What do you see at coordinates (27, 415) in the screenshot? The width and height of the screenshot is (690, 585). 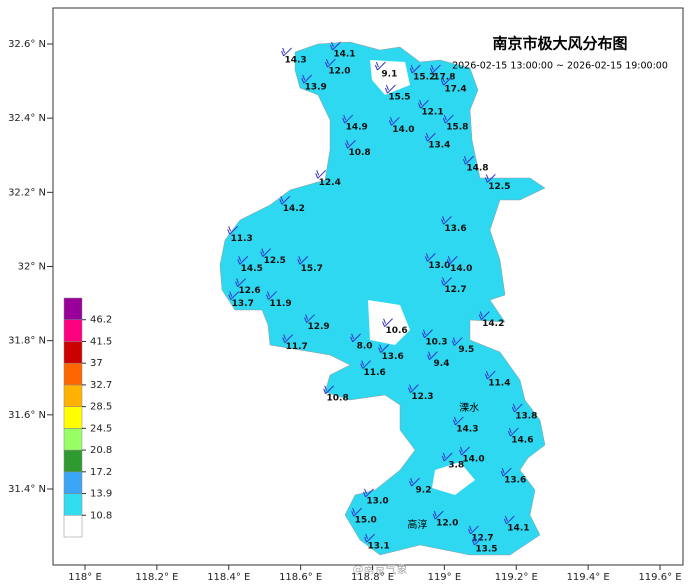 I see `y-tick-label: 31.6° N` at bounding box center [27, 415].